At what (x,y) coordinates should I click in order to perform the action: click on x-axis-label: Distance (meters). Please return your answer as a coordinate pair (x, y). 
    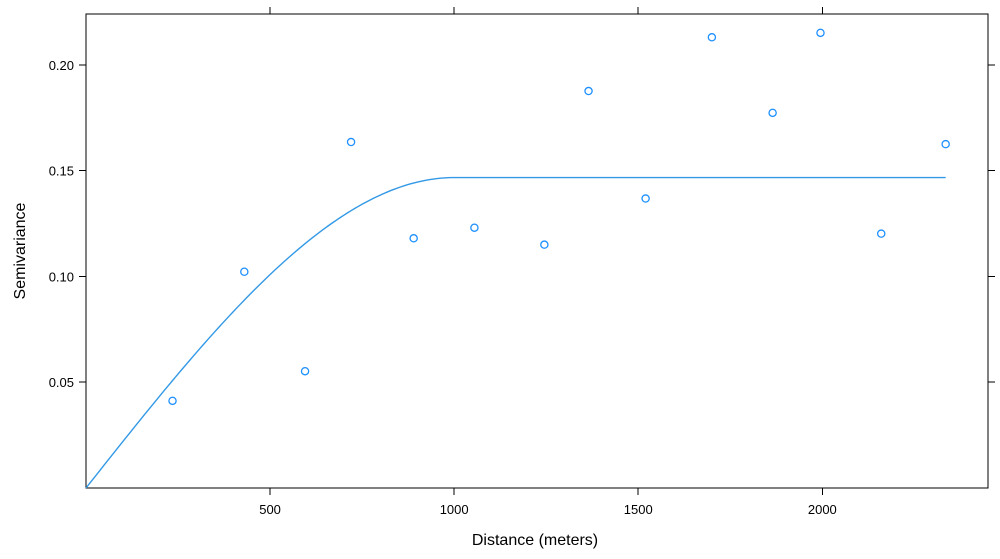
    Looking at the image, I should click on (535, 540).